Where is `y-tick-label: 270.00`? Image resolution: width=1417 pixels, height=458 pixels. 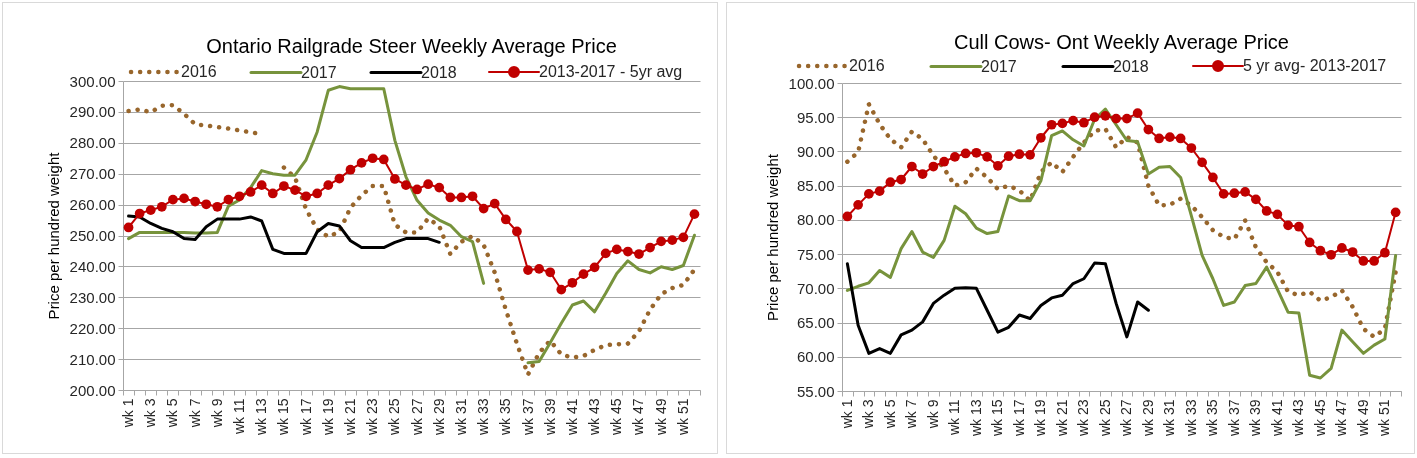 y-tick-label: 270.00 is located at coordinates (92, 174).